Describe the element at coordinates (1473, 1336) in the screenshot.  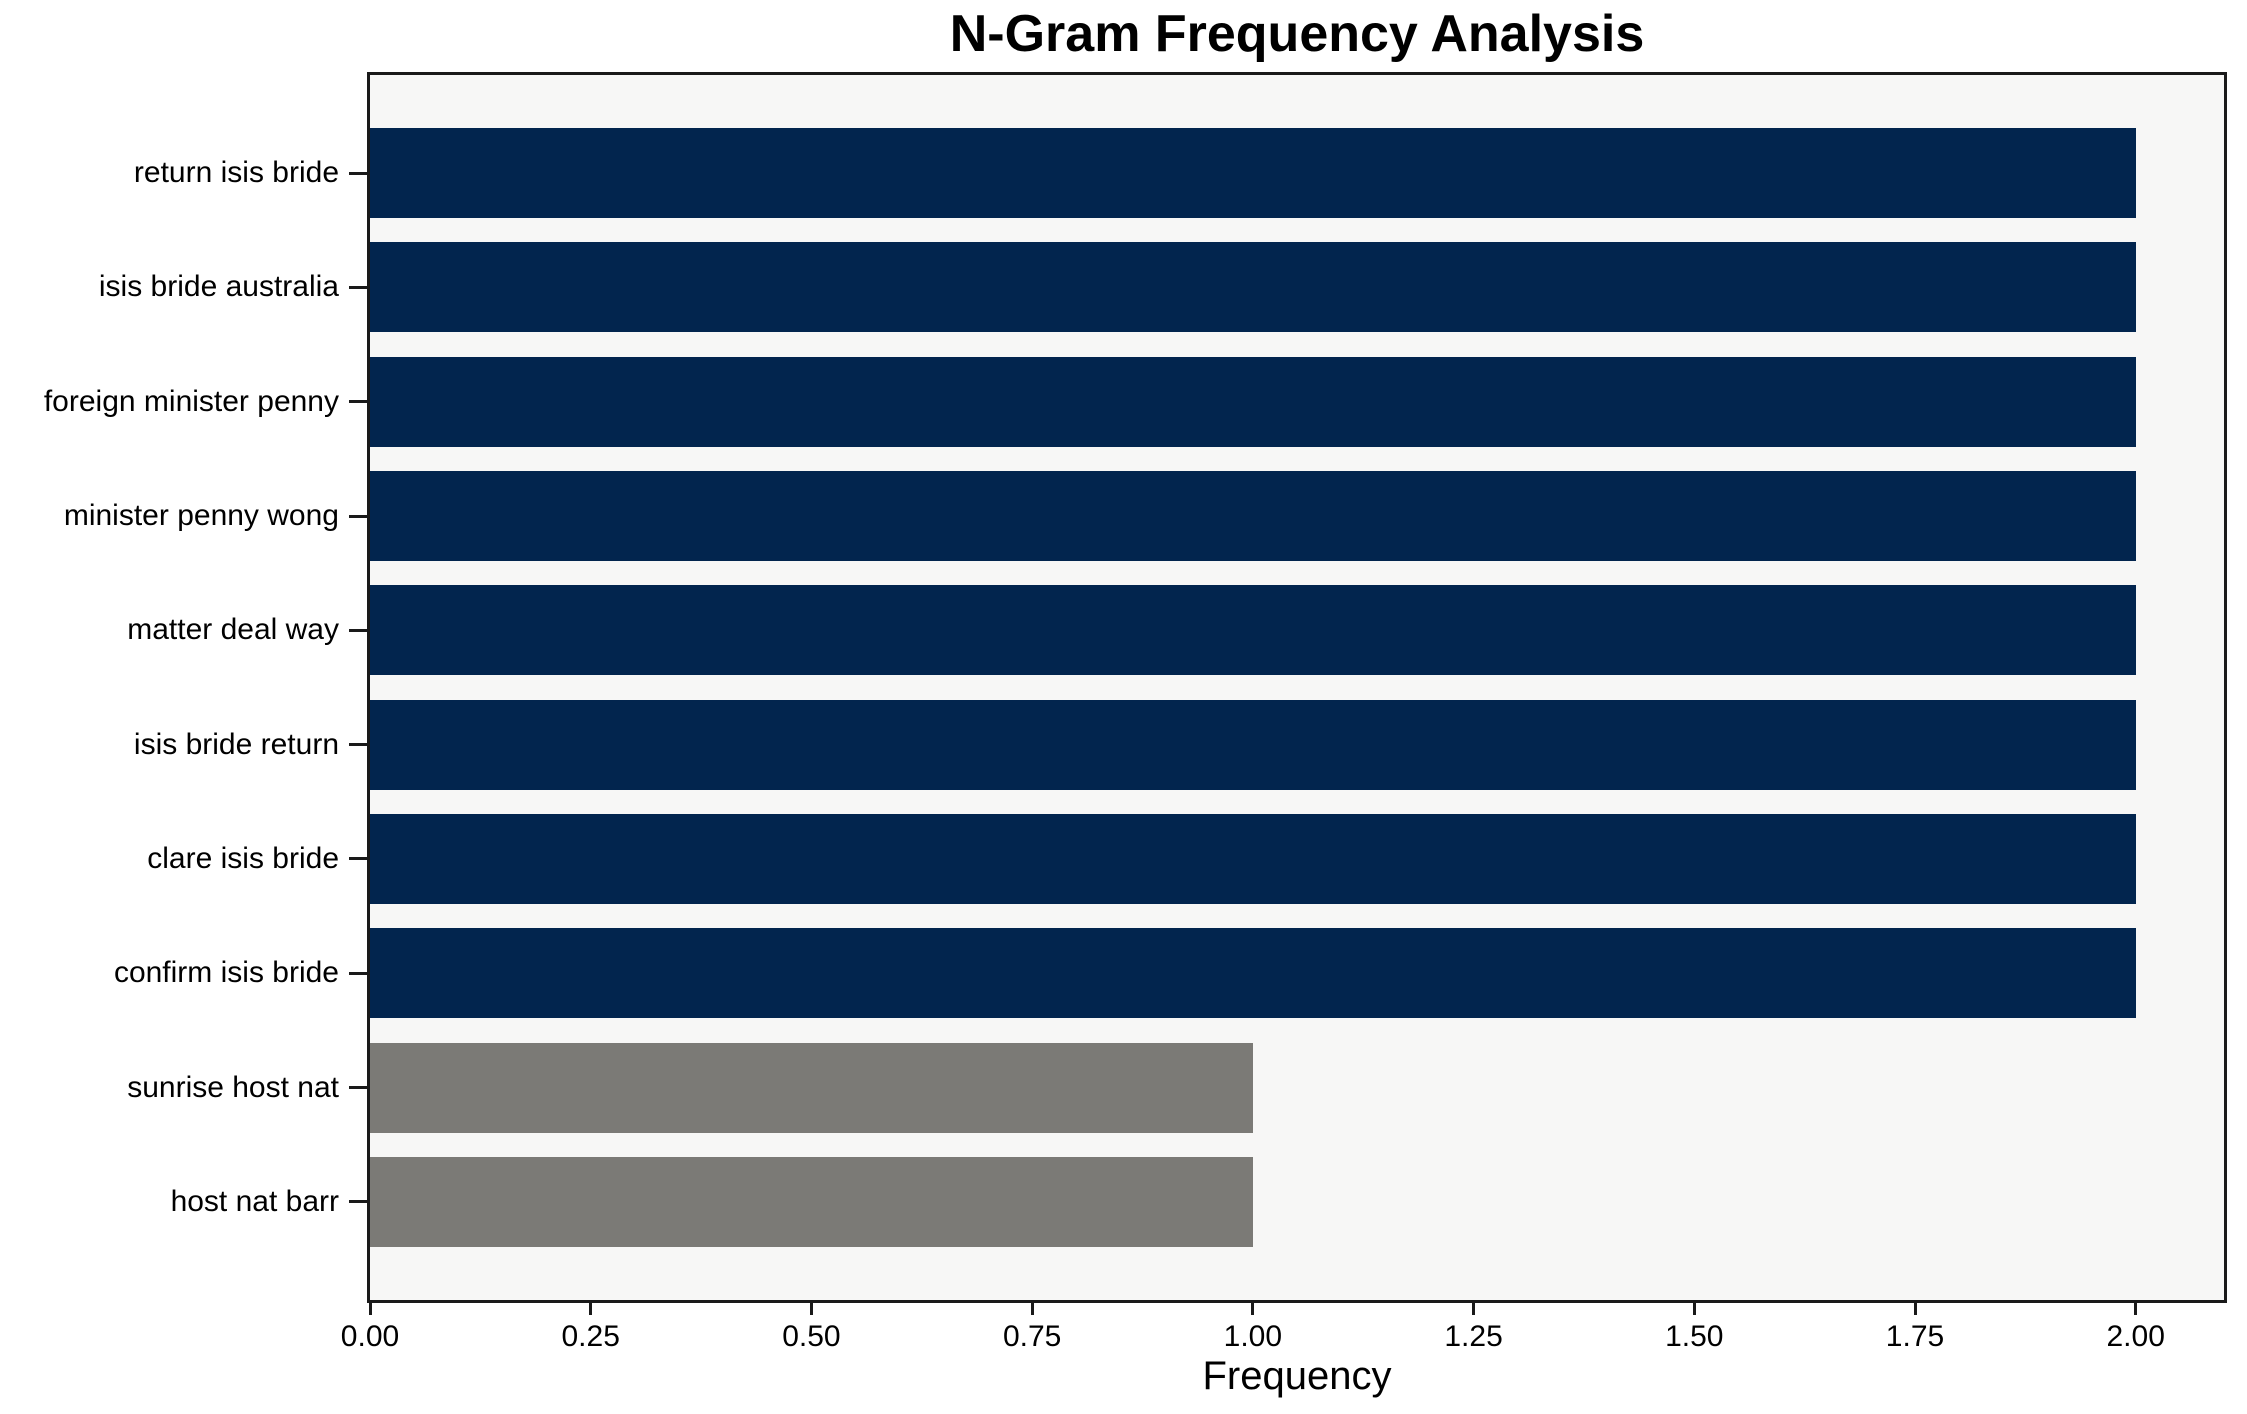
I see `x-tick-label-5: 1.25` at that location.